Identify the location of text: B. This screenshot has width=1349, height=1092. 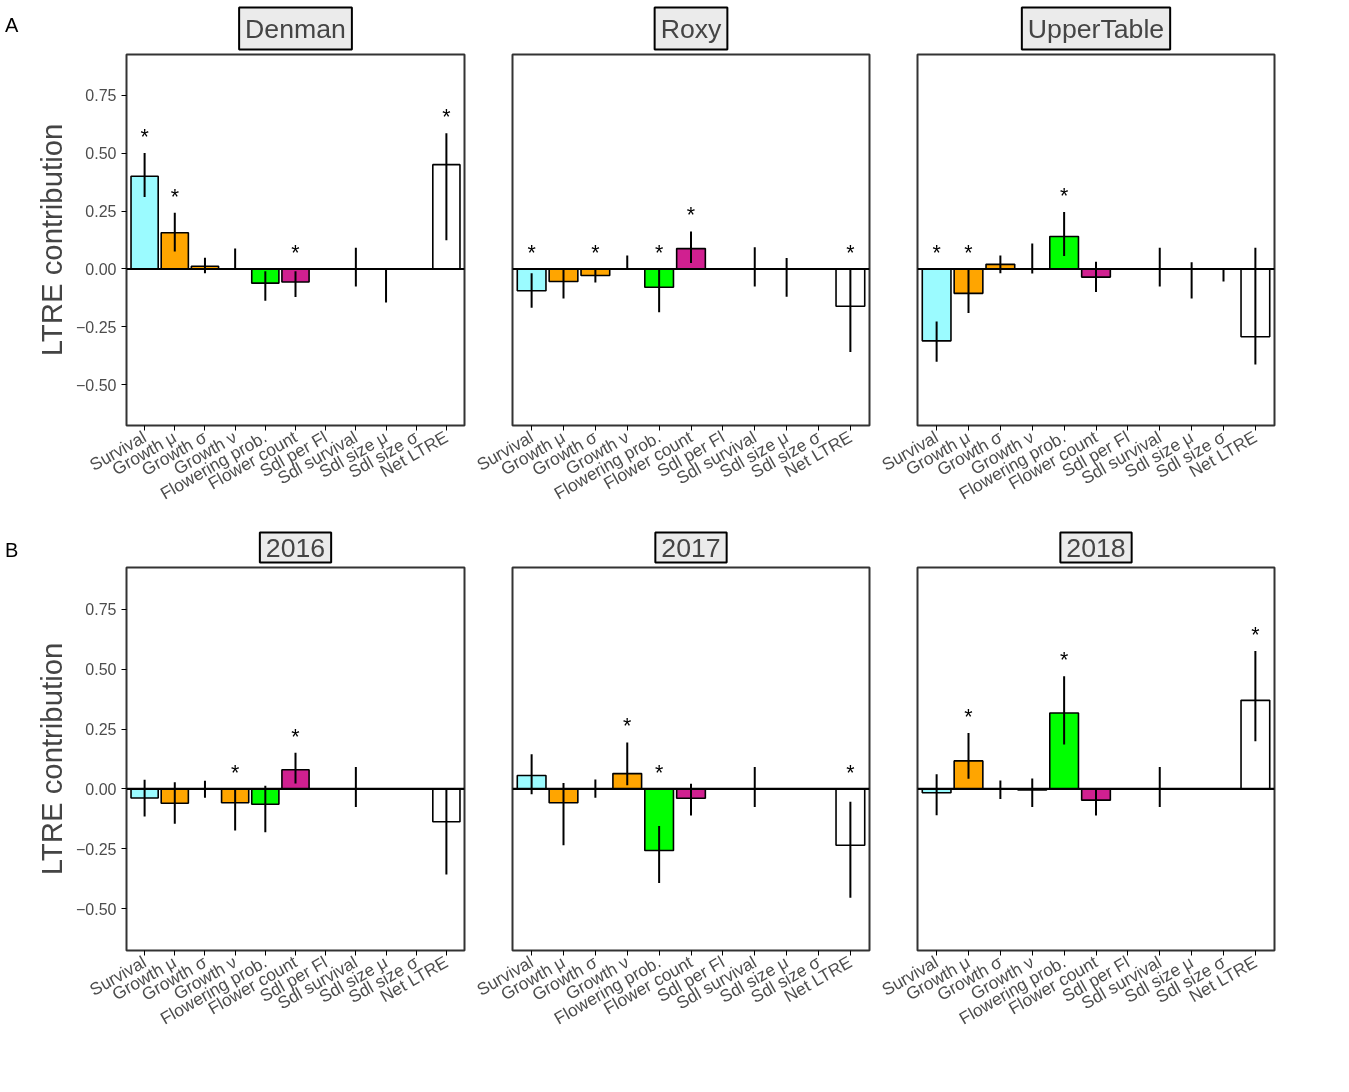
(12, 550).